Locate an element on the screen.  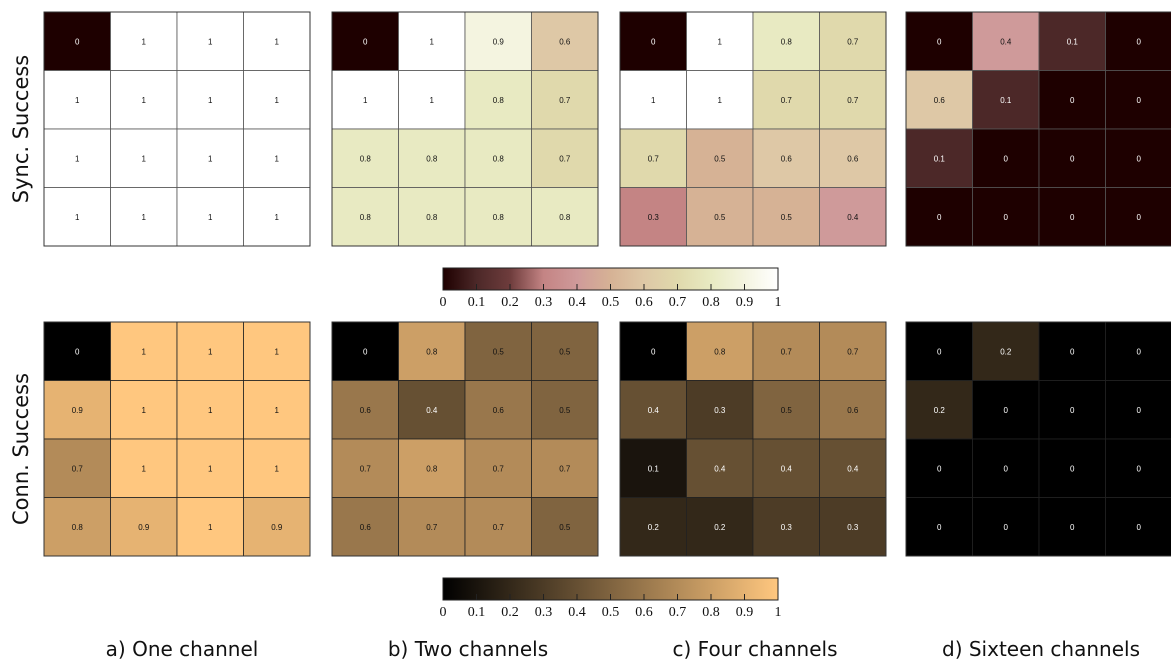
colorbar-tick-label: 1 is located at coordinates (778, 302).